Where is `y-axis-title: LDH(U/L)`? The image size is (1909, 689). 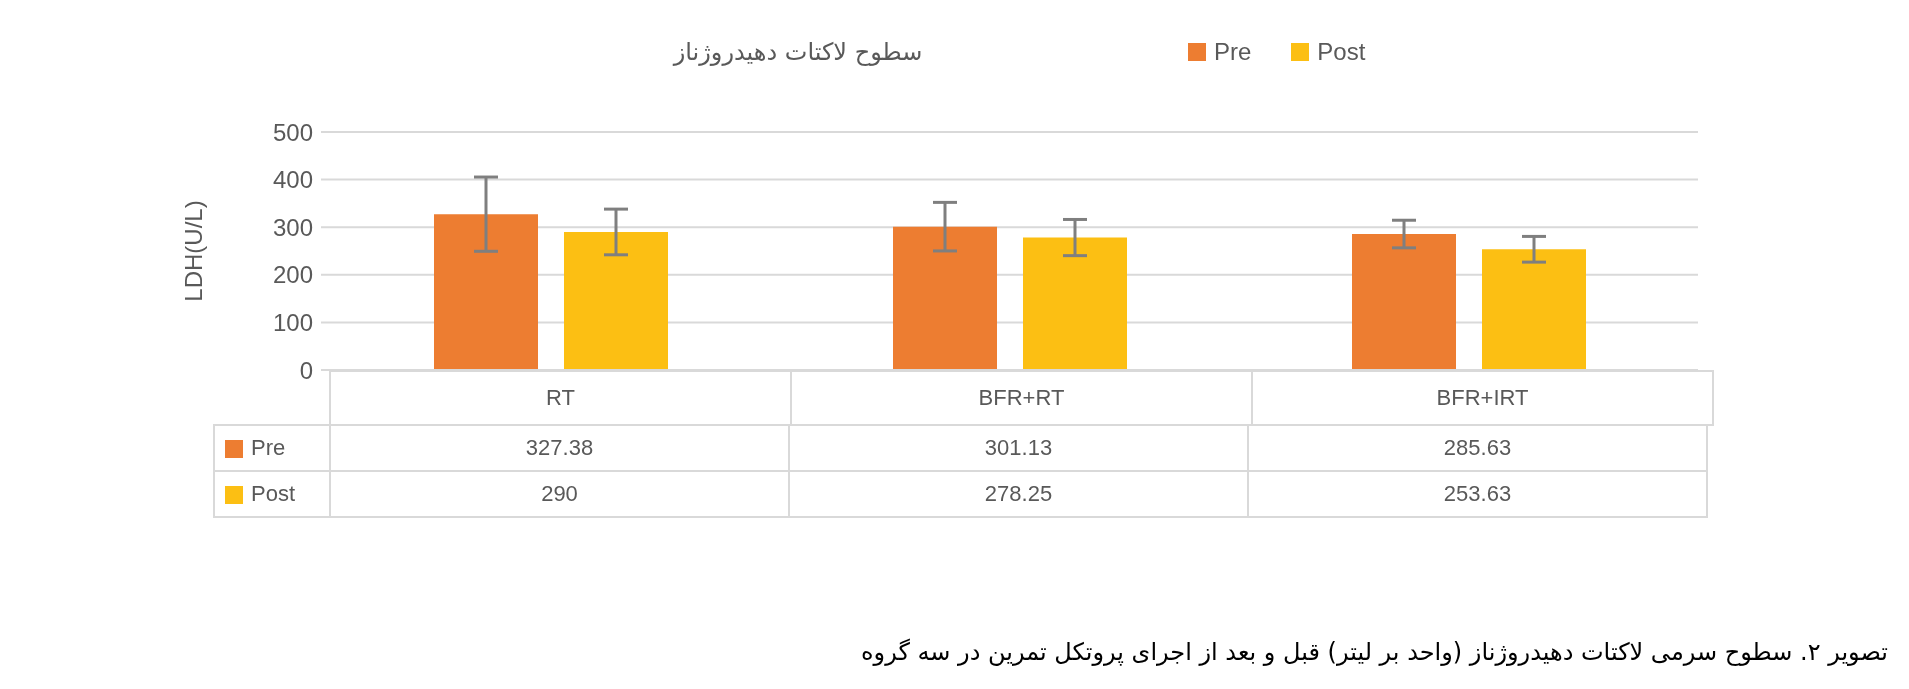
y-axis-title: LDH(U/L) is located at coordinates (193, 251).